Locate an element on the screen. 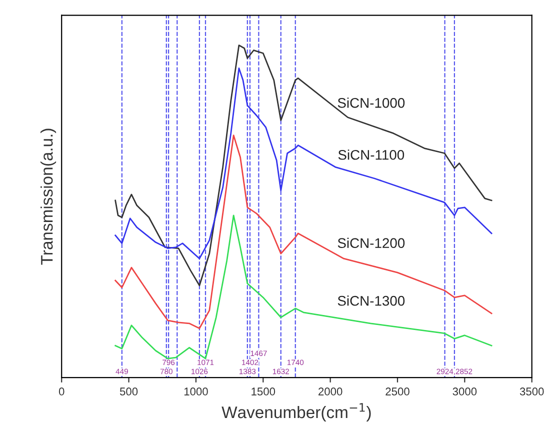  x-axis-title: Wavenumber(cm$^{−1}$) is located at coordinates (296, 412).